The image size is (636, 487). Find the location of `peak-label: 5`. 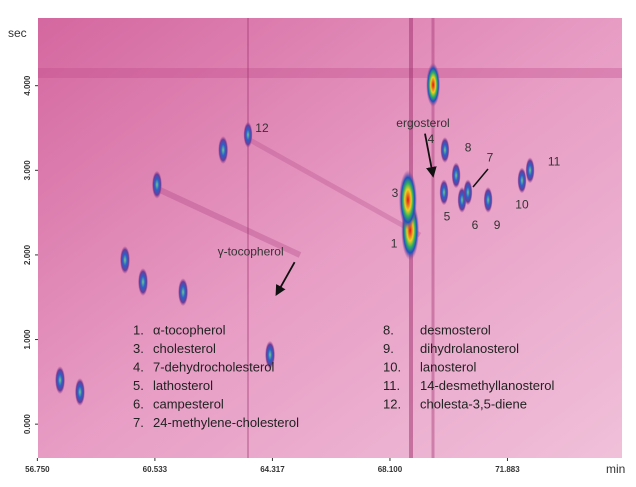

peak-label: 5 is located at coordinates (447, 216).